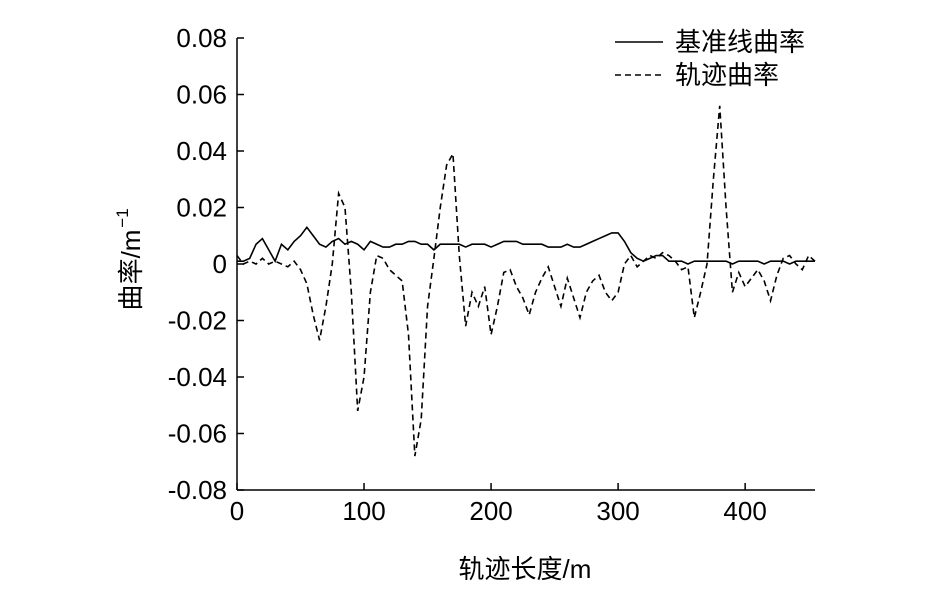 This screenshot has width=947, height=608. Describe the element at coordinates (201, 38) in the screenshot. I see `y-tick-label: 0.08` at that location.